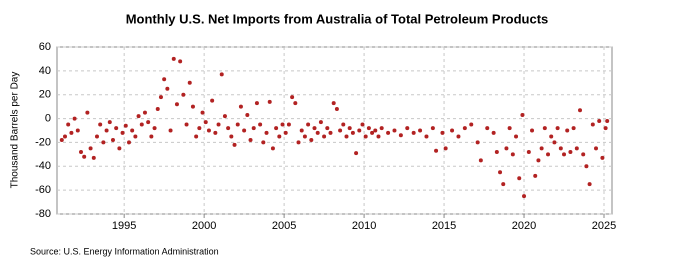 The height and width of the screenshot is (280, 675). Describe the element at coordinates (45, 71) in the screenshot. I see `y-tick-label: 40` at that location.